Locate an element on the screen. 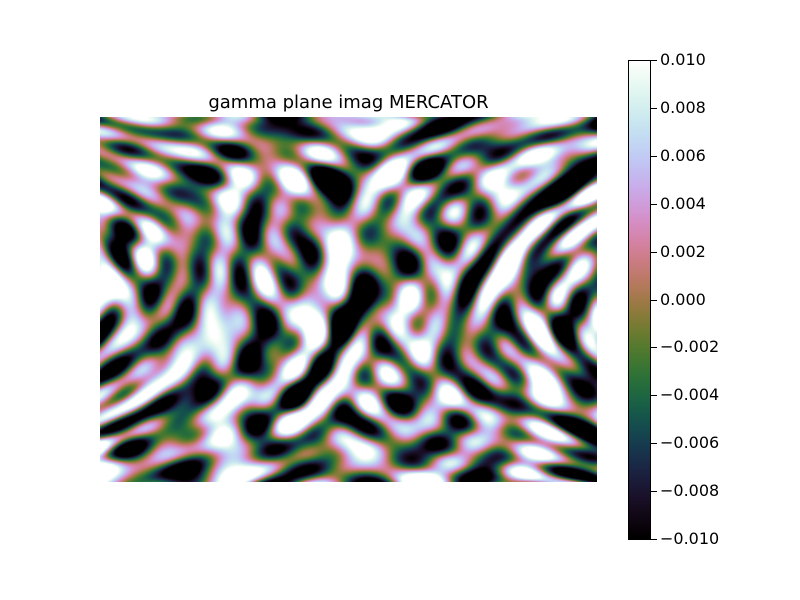 The width and height of the screenshot is (800, 600). colorbar-tick-label: 0.000 is located at coordinates (683, 299).